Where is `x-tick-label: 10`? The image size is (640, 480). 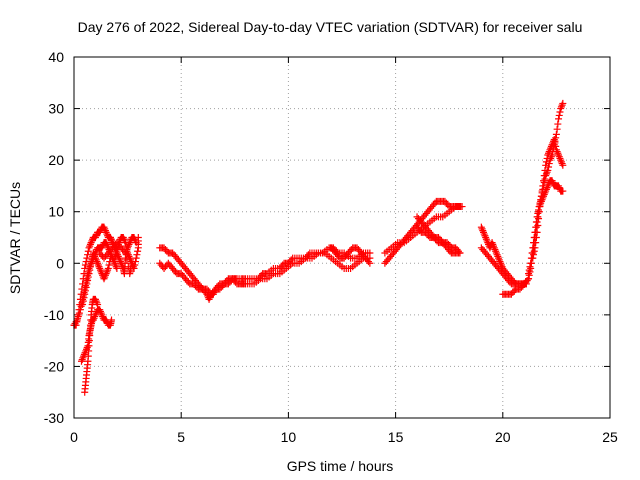
x-tick-label: 10 is located at coordinates (289, 437).